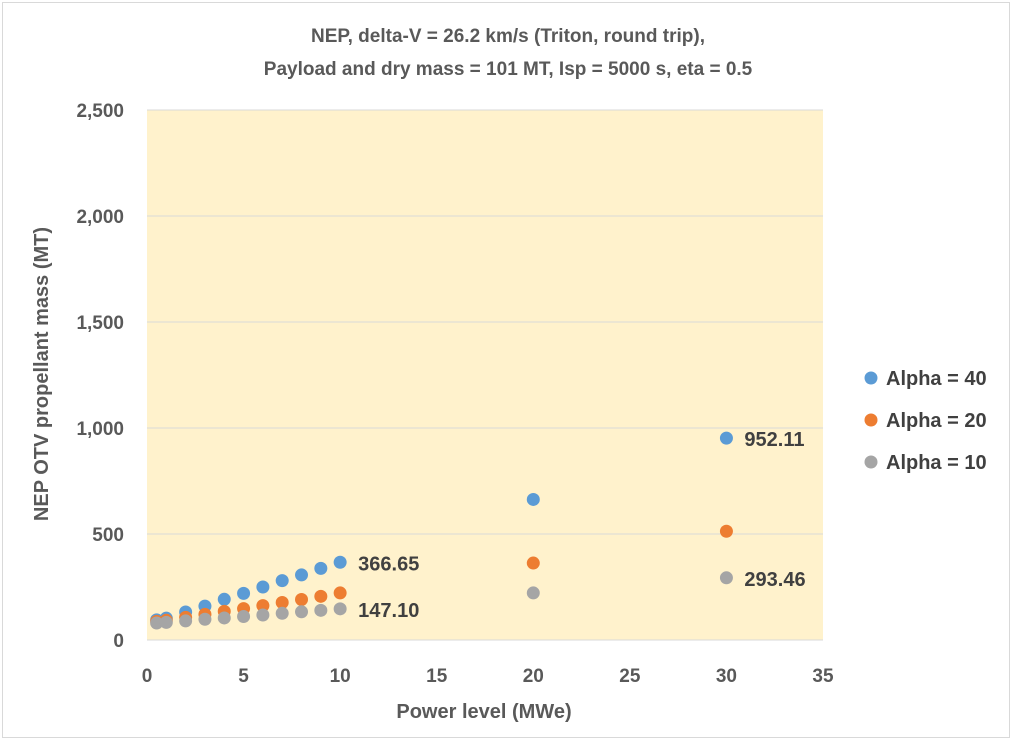 Image resolution: width=1014 pixels, height=742 pixels. Describe the element at coordinates (823, 676) in the screenshot. I see `x-tick-label: 35` at that location.